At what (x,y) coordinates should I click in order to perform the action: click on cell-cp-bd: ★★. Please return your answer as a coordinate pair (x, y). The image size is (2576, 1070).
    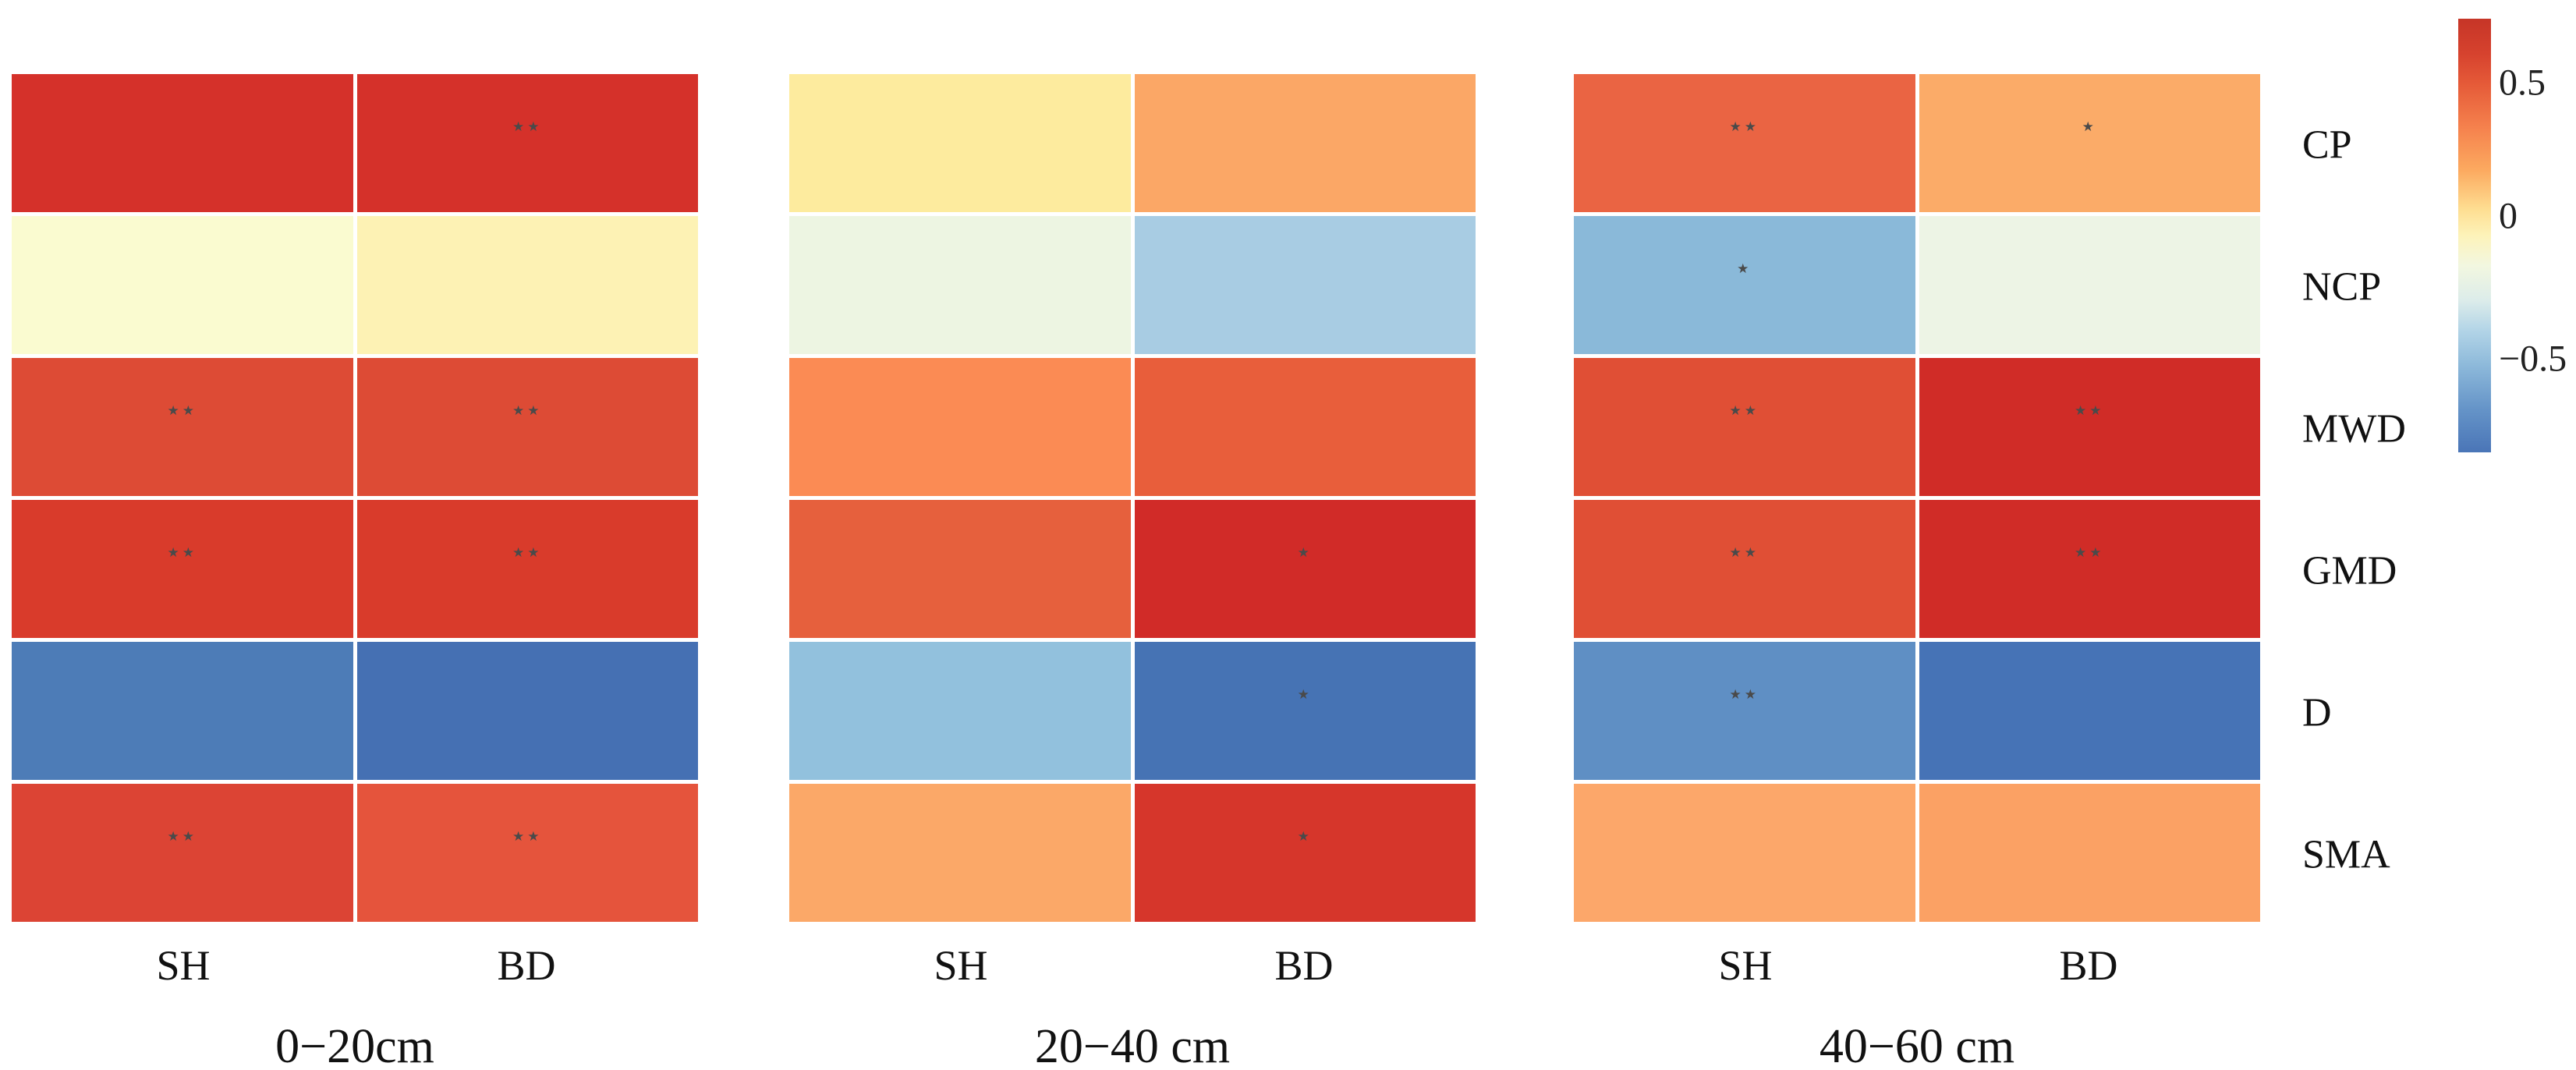
    Looking at the image, I should click on (527, 143).